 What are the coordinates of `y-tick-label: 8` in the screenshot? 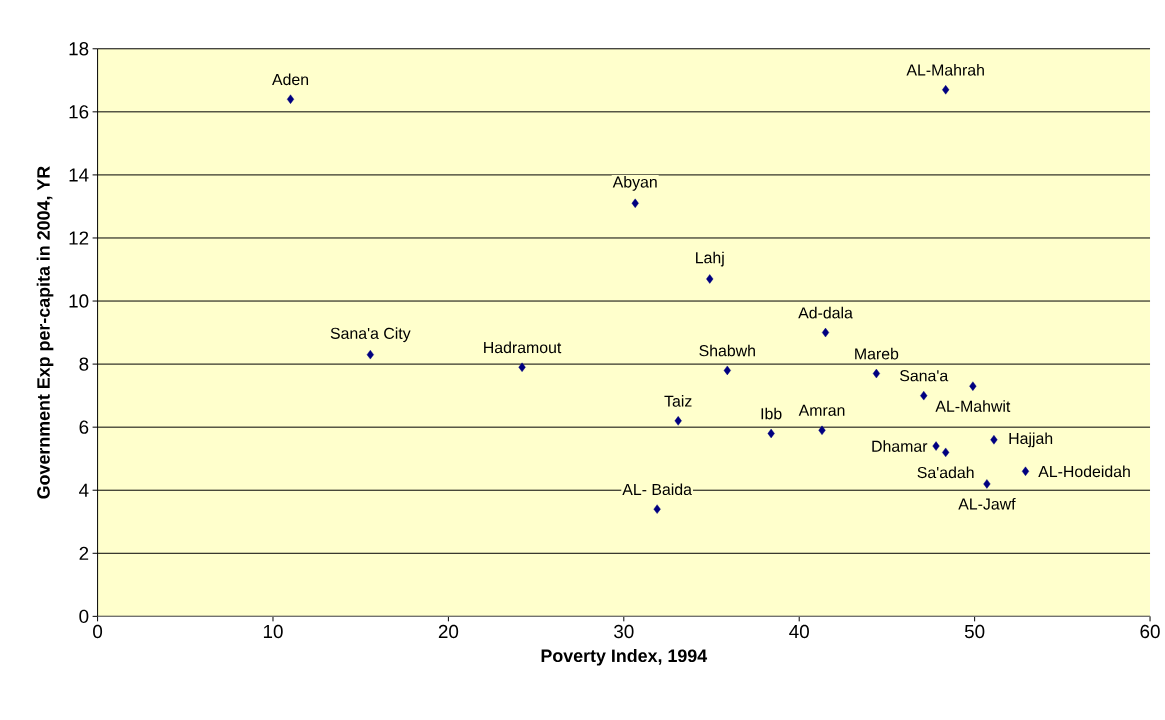 It's located at (84, 364).